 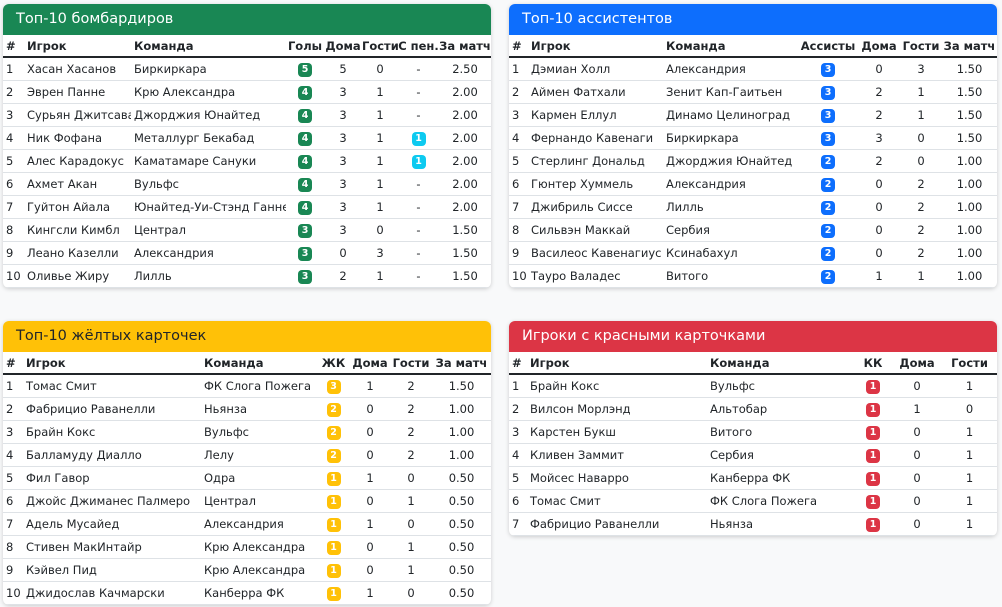 I want to click on column-header: Ассисты, so click(x=828, y=46).